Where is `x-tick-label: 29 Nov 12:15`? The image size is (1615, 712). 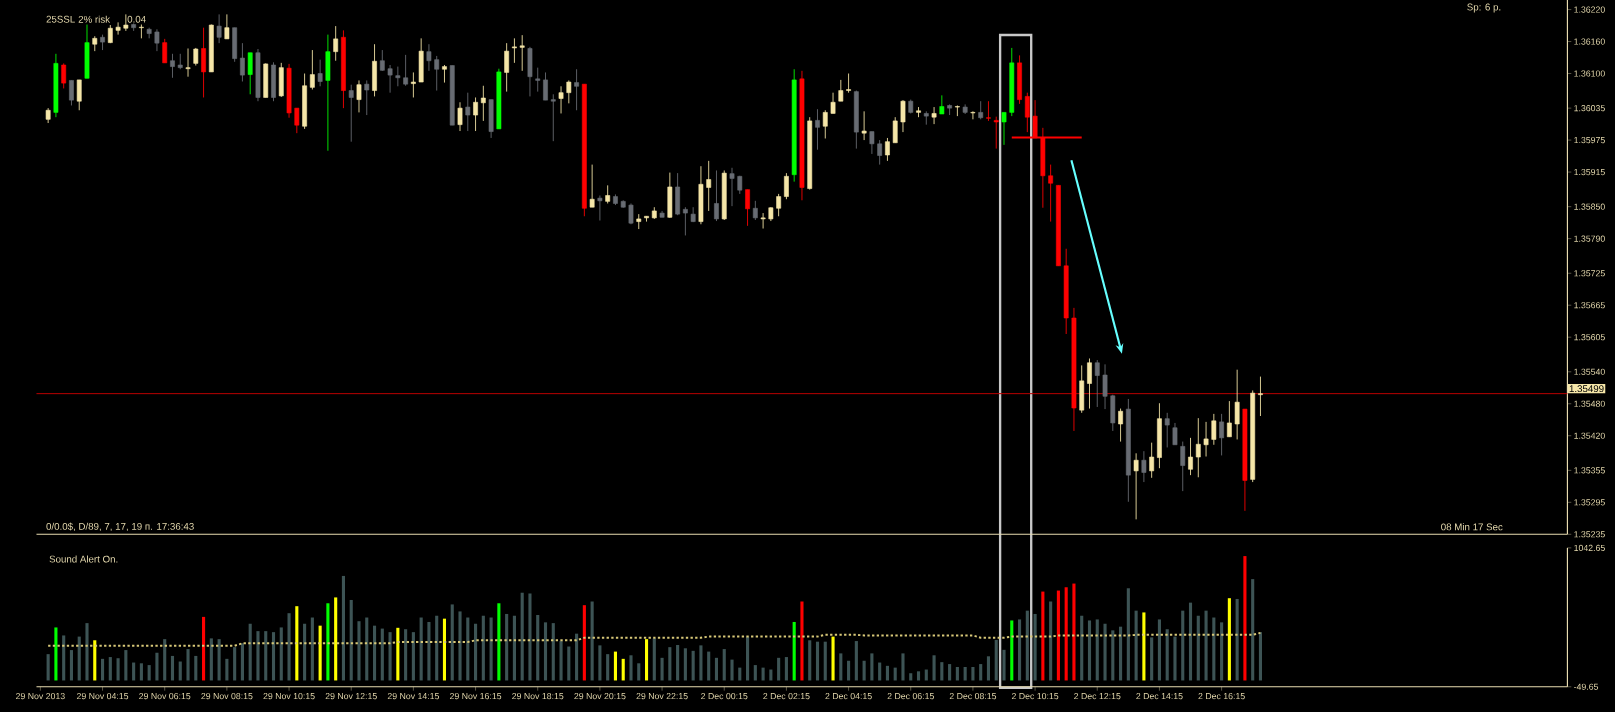
x-tick-label: 29 Nov 12:15 is located at coordinates (351, 696).